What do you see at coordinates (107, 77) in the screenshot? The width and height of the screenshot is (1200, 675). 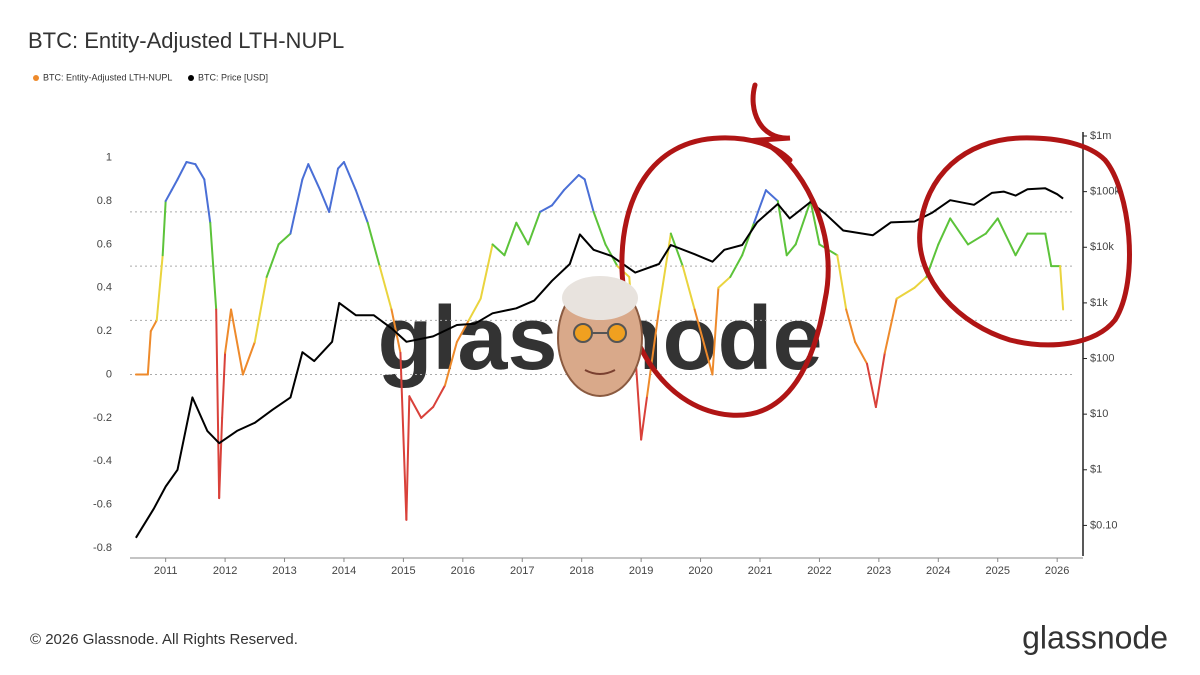 I see `legend-label: BTC: Entity-Adjusted LTH-NUPL` at bounding box center [107, 77].